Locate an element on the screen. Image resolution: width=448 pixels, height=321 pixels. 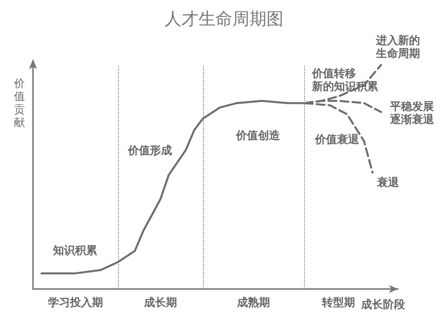
annotation: 价值形成 is located at coordinates (149, 150).